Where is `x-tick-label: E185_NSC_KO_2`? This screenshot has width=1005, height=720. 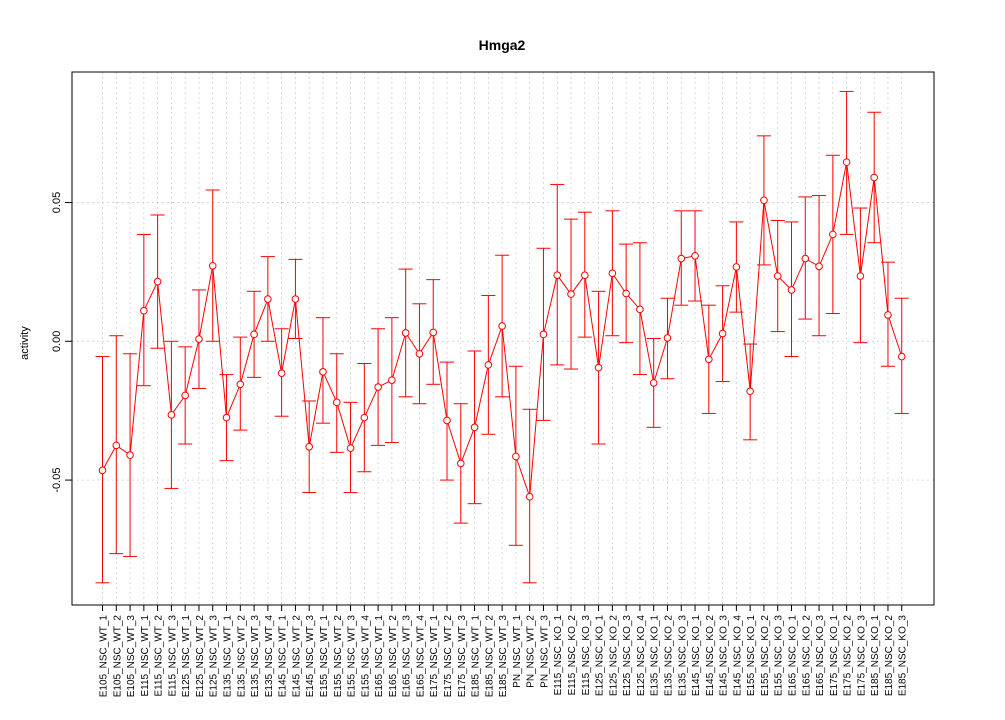 x-tick-label: E185_NSC_KO_2 is located at coordinates (889, 656).